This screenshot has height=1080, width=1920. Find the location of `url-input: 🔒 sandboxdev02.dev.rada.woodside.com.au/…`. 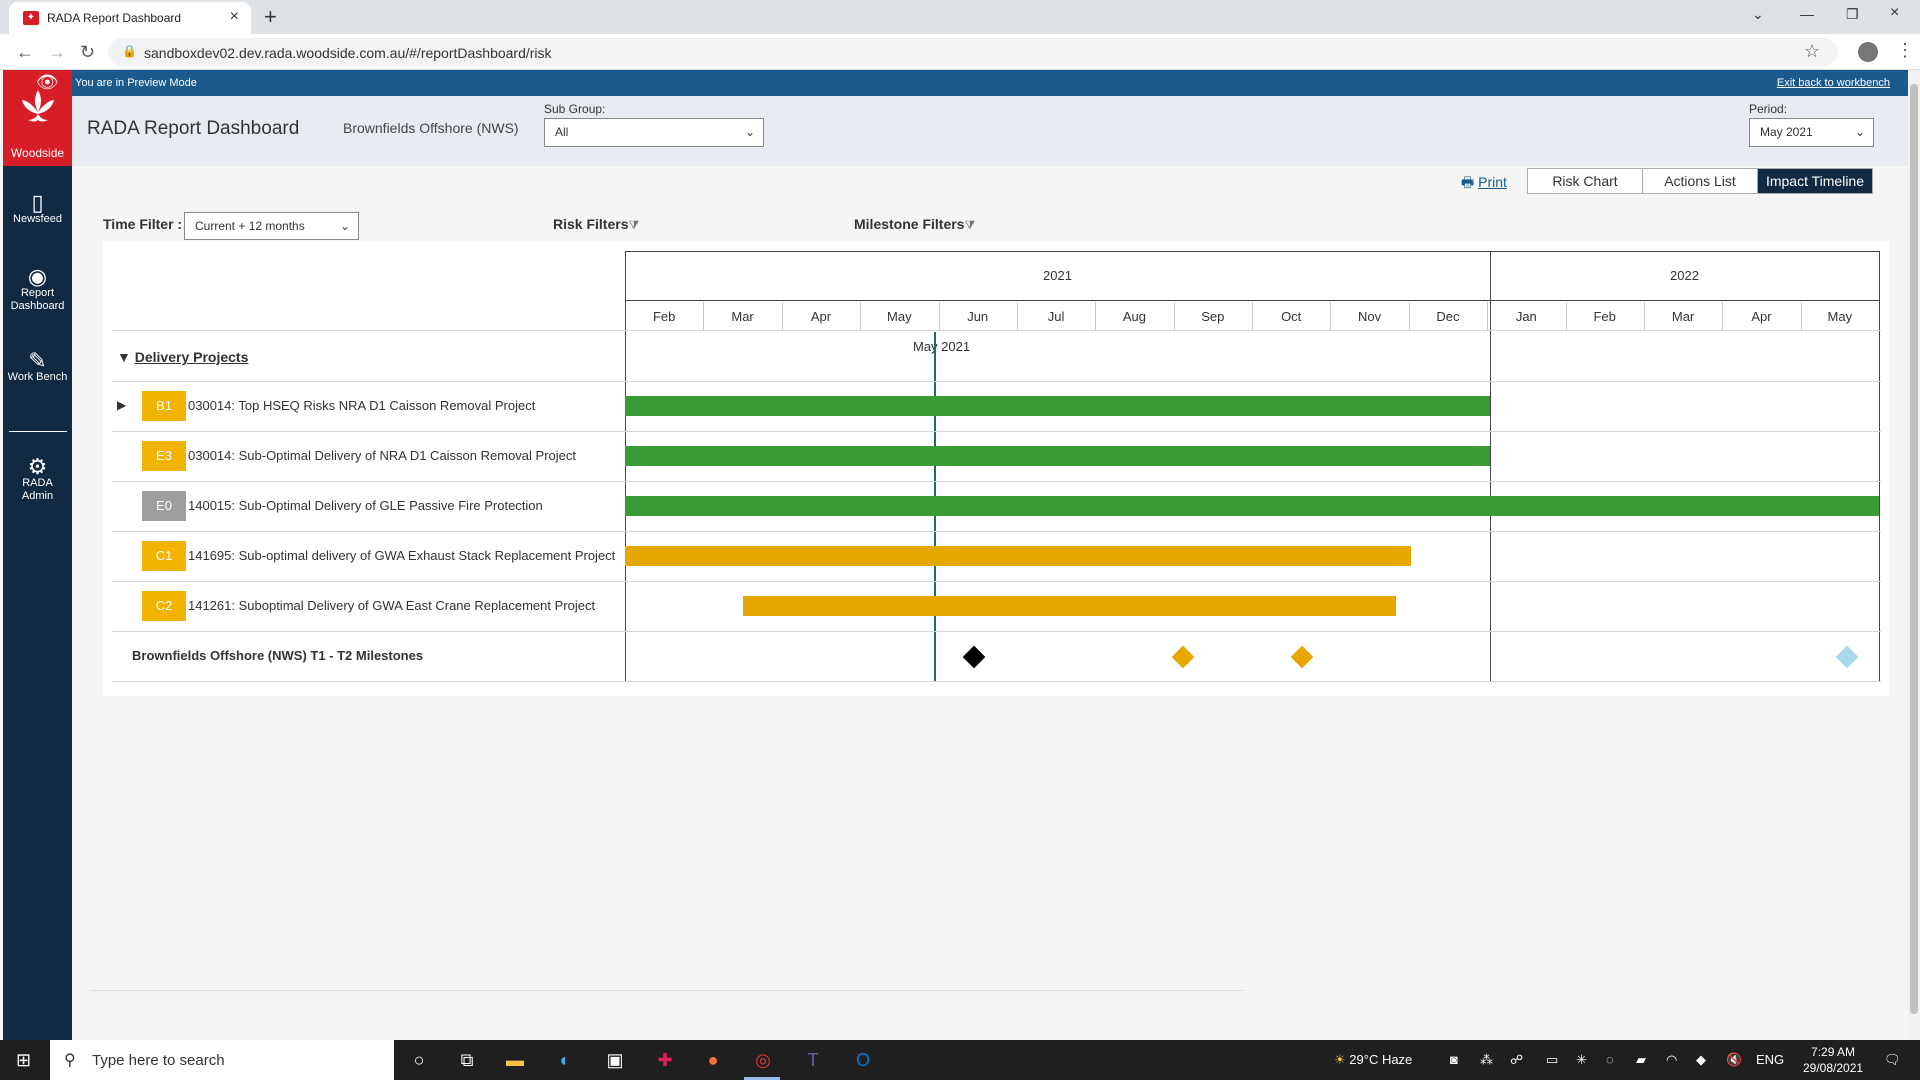

url-input: 🔒 sandboxdev02.dev.rada.woodside.com.au/… is located at coordinates (973, 52).